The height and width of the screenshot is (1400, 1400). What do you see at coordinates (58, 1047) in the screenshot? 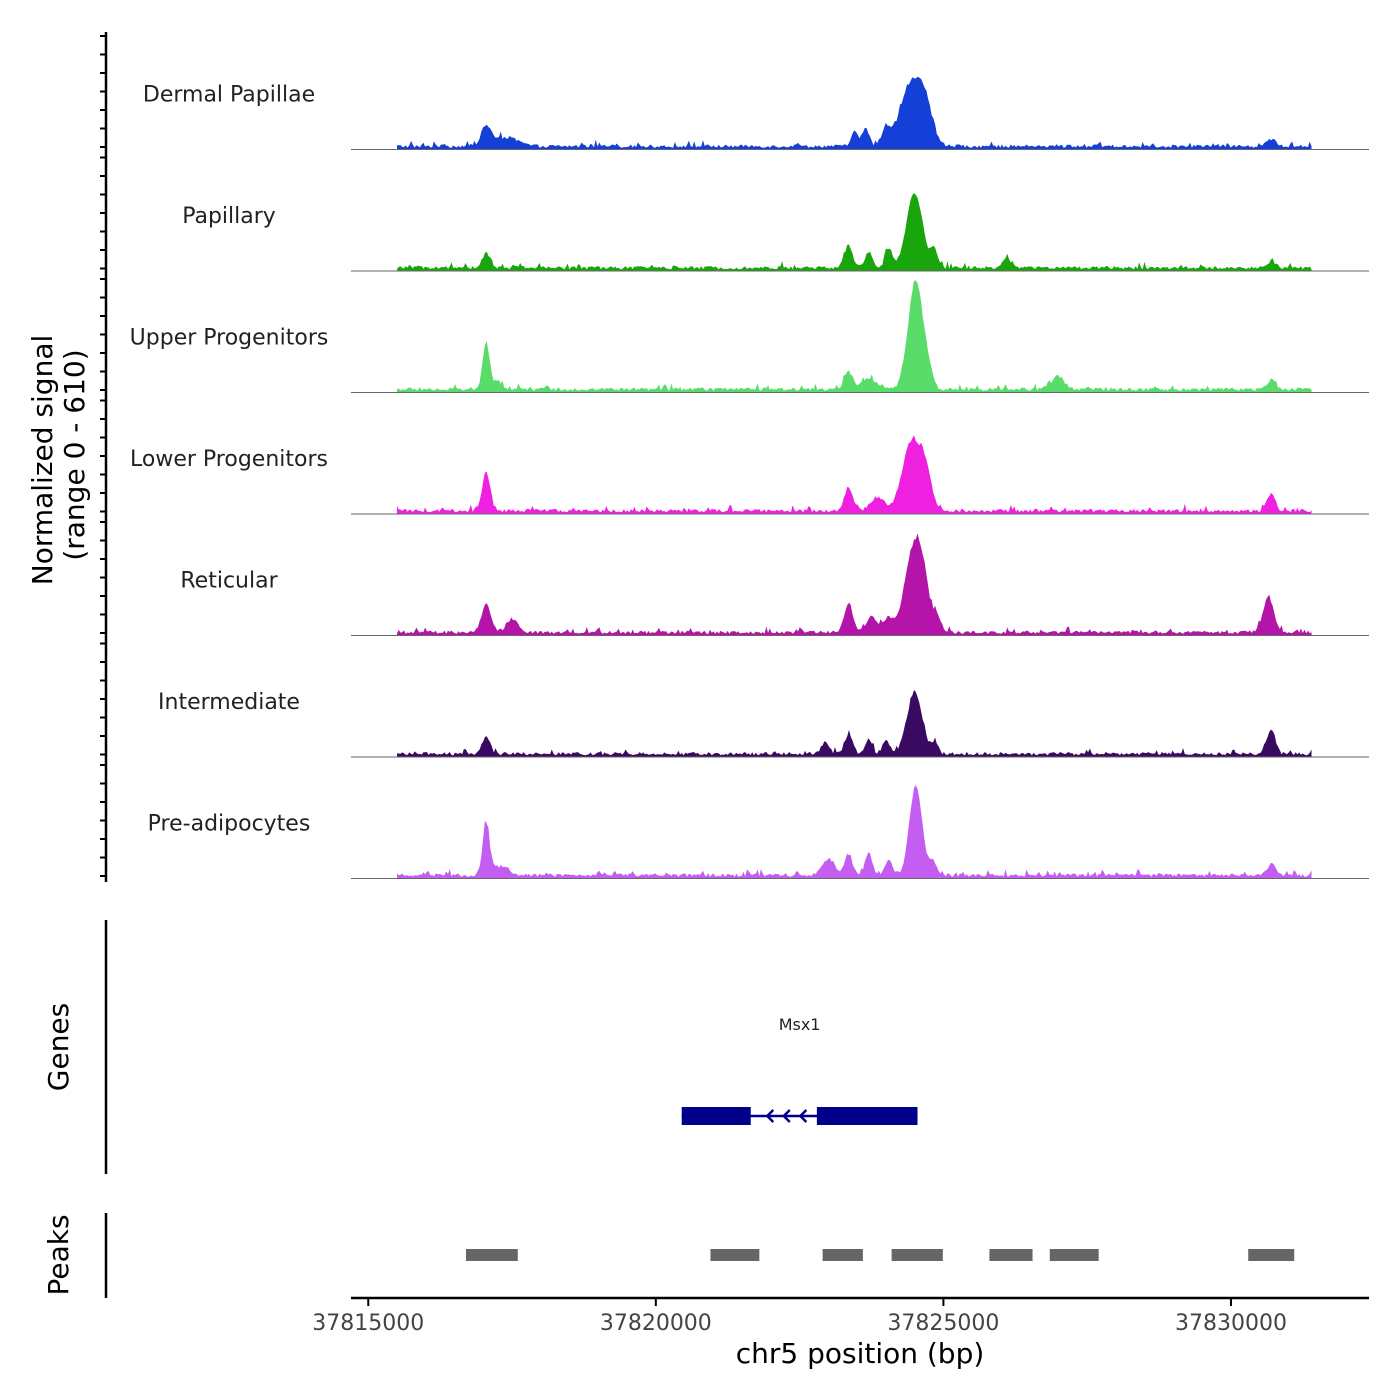
I see `genes-axis-title: Genes` at bounding box center [58, 1047].